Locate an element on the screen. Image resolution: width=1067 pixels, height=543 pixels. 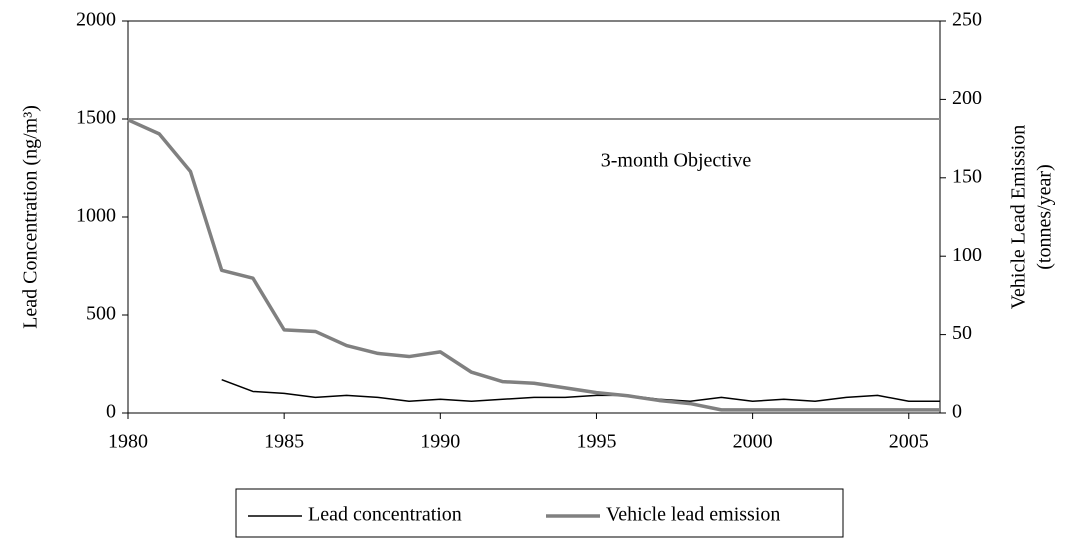
x-tick-label: 1980 is located at coordinates (128, 442).